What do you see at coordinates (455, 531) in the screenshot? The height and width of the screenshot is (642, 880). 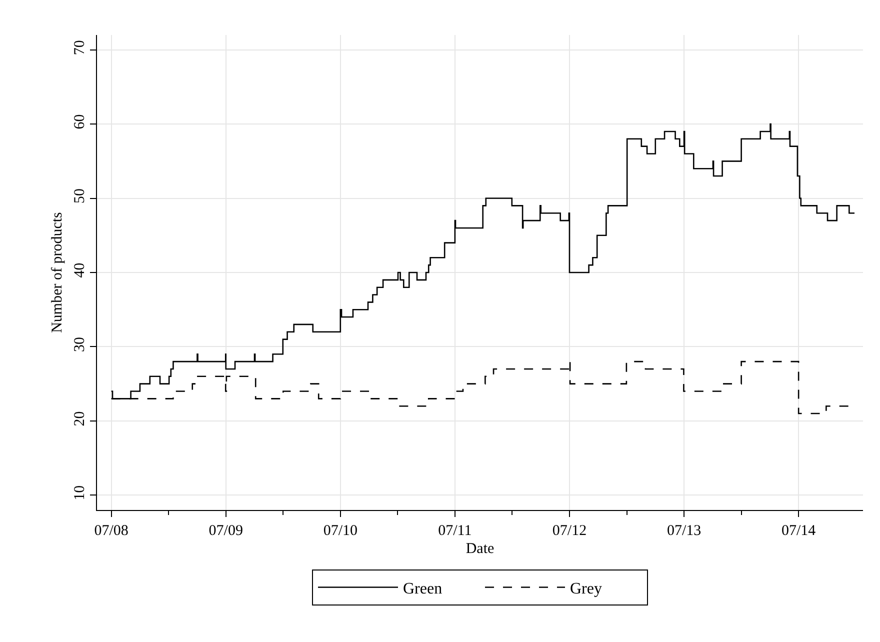 I see `x-tick-label: 07/11` at bounding box center [455, 531].